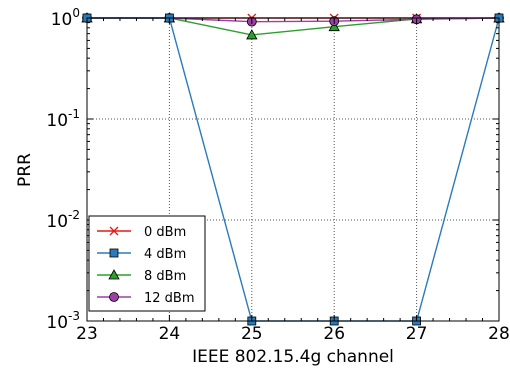 This screenshot has height=373, width=510. I want to click on y-axis-label: PRR, so click(25, 170).